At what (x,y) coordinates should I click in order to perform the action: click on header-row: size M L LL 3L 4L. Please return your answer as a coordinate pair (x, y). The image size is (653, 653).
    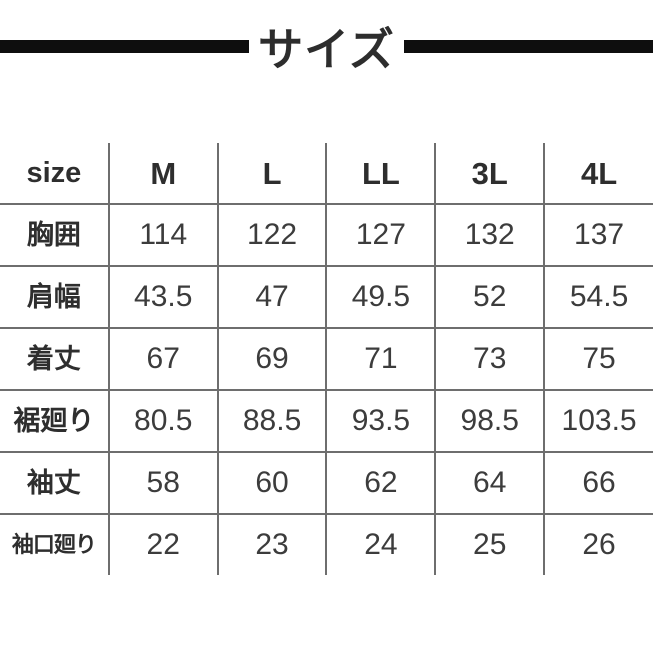
    Looking at the image, I should click on (326, 173).